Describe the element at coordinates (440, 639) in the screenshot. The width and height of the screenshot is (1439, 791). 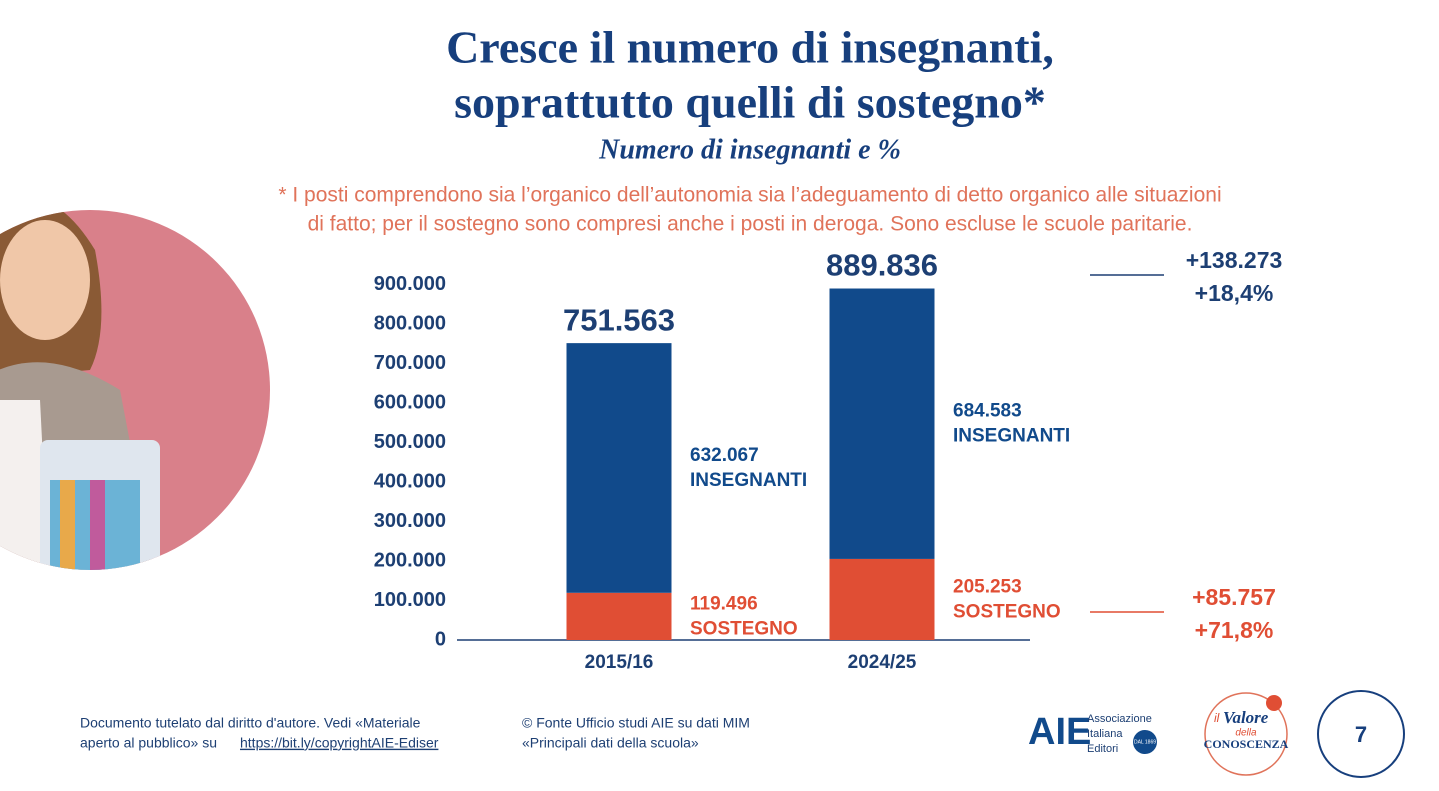
I see `y-tick-label: 0` at that location.